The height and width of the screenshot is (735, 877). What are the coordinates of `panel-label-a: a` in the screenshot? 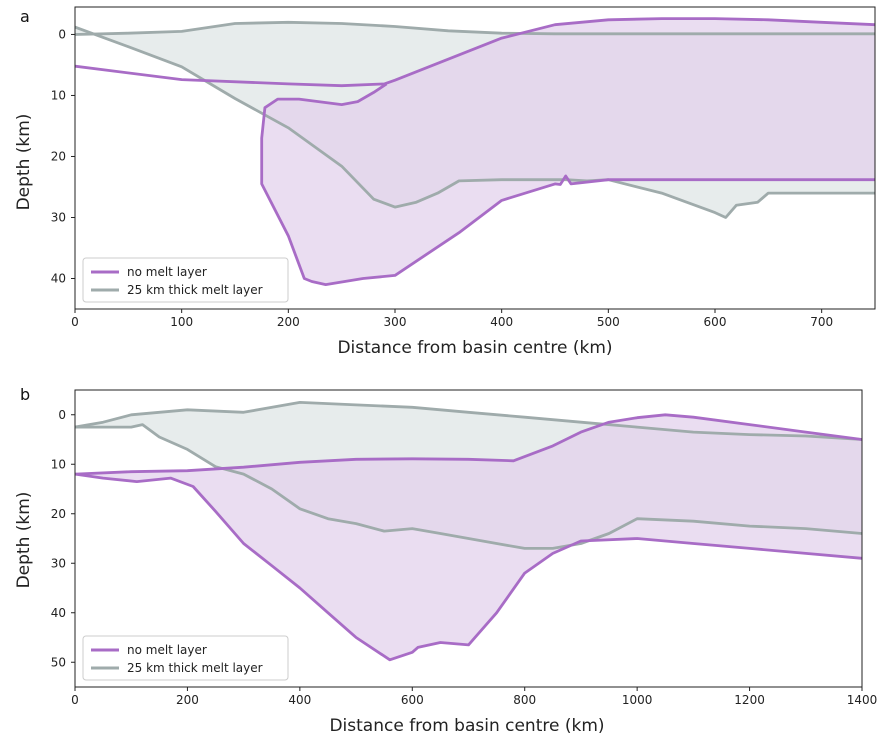 It's located at (25, 16).